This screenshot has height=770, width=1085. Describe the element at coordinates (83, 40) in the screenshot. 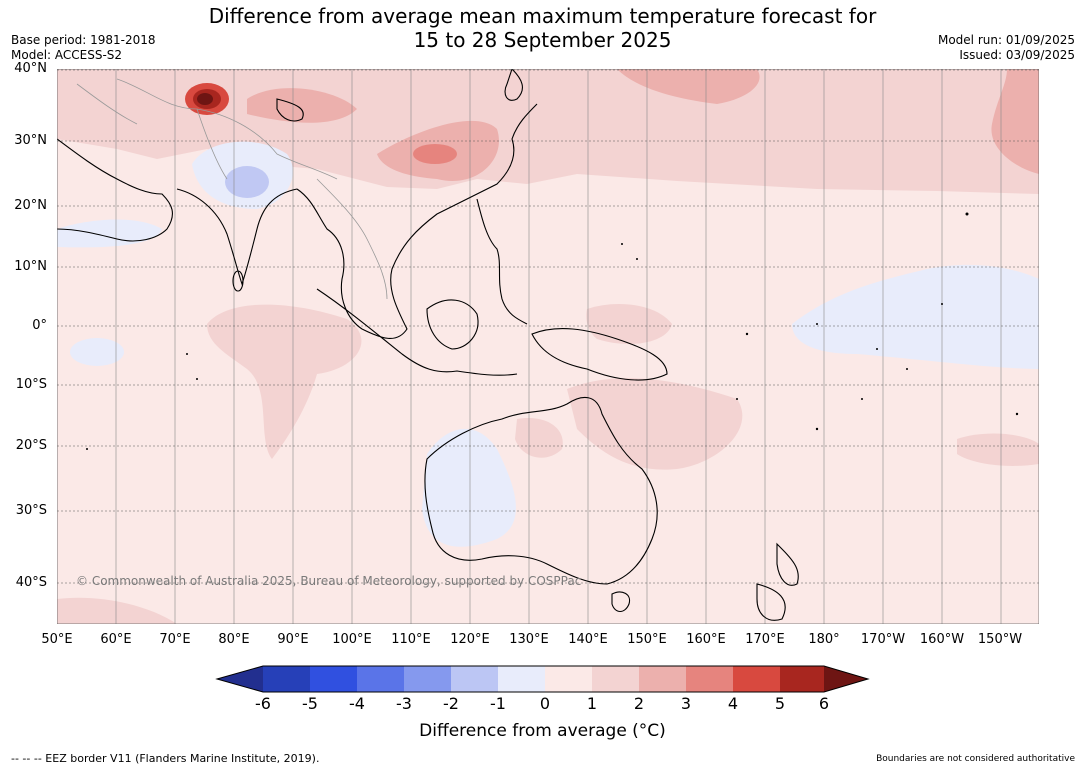

I see `base-period: Base period: 1981-2018` at that location.